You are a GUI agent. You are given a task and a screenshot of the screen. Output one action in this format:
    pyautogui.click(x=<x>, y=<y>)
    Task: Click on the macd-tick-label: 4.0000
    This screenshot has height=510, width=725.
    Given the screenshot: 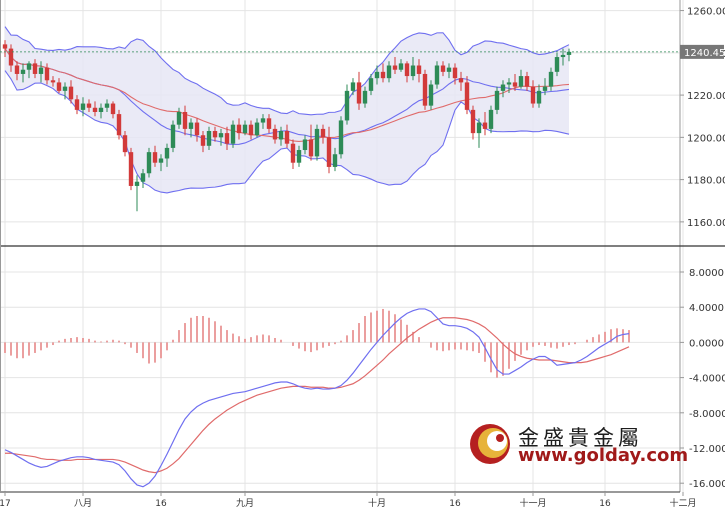 What is the action you would take?
    pyautogui.click(x=706, y=308)
    